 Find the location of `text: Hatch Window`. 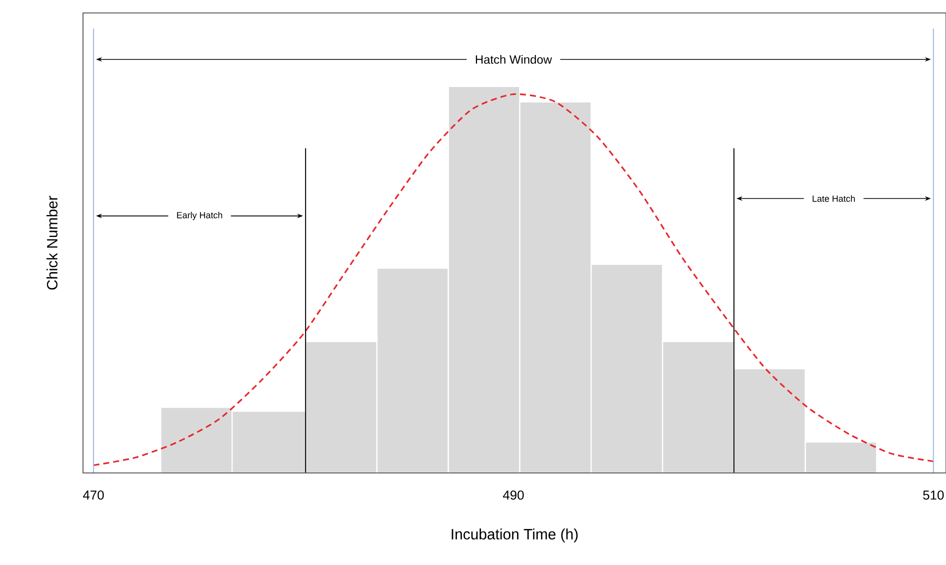

text: Hatch Window is located at coordinates (514, 59).